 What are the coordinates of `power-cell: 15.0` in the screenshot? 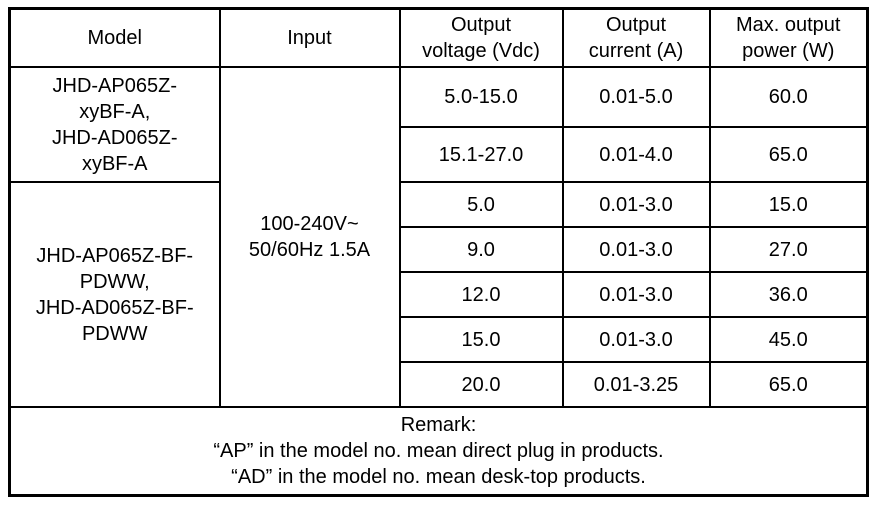 It's located at (788, 204).